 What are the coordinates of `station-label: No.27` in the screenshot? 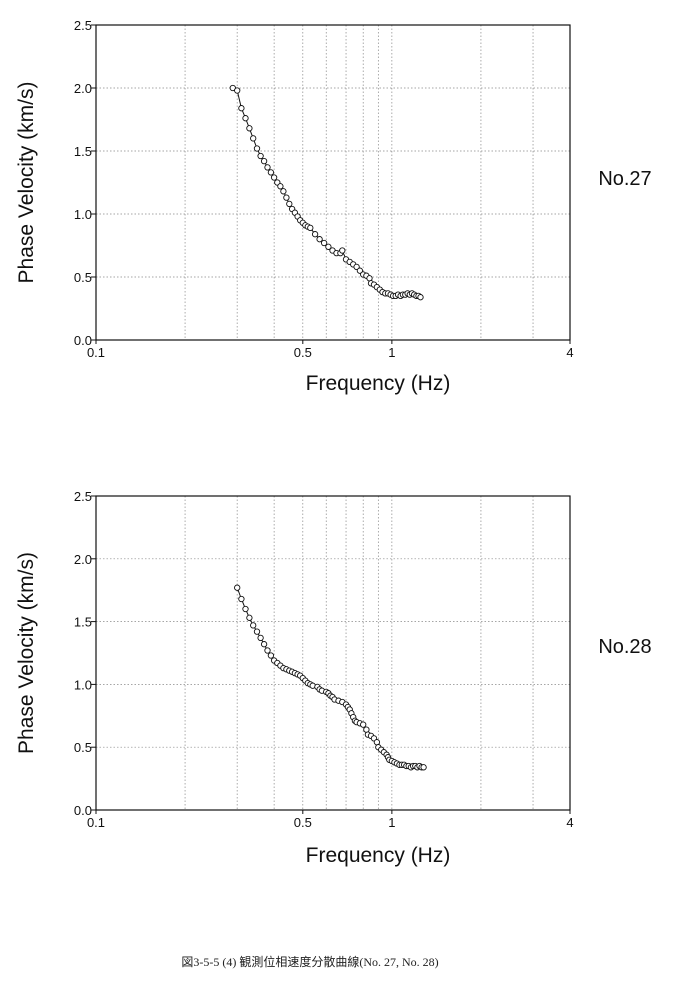 It's located at (624, 179).